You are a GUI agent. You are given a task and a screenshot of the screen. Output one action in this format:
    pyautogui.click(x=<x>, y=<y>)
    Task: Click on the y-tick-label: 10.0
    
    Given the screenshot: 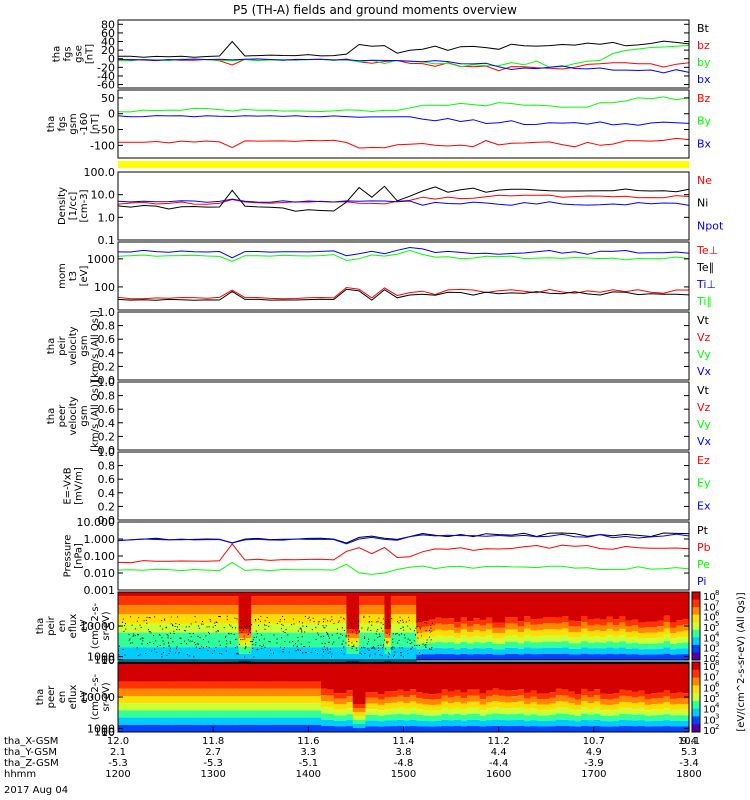 What is the action you would take?
    pyautogui.click(x=103, y=195)
    